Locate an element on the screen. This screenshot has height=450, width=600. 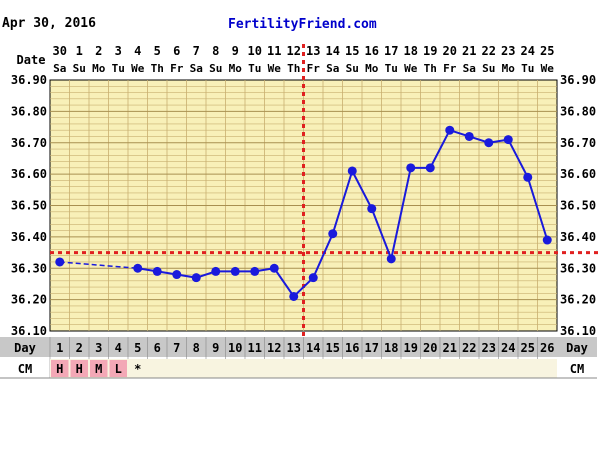
y-tick-label-left: 36.10 is located at coordinates (29, 331).